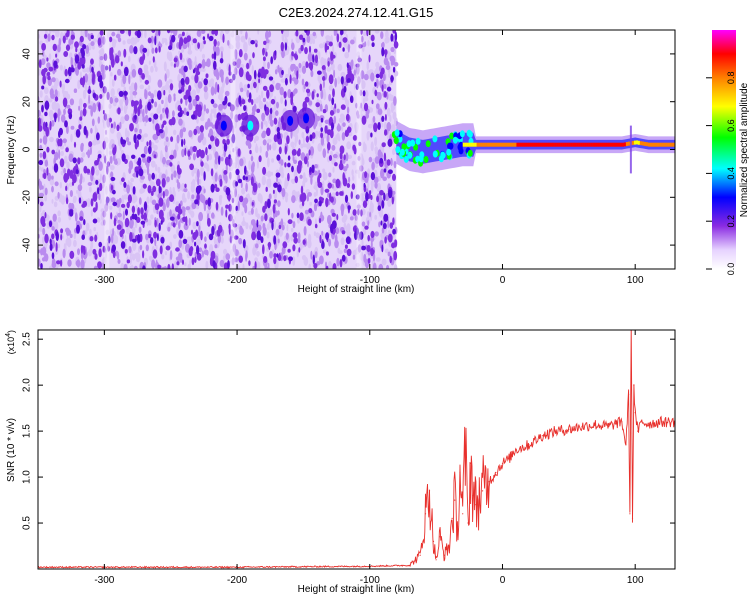  I want to click on snr-point, so click(502, 463).